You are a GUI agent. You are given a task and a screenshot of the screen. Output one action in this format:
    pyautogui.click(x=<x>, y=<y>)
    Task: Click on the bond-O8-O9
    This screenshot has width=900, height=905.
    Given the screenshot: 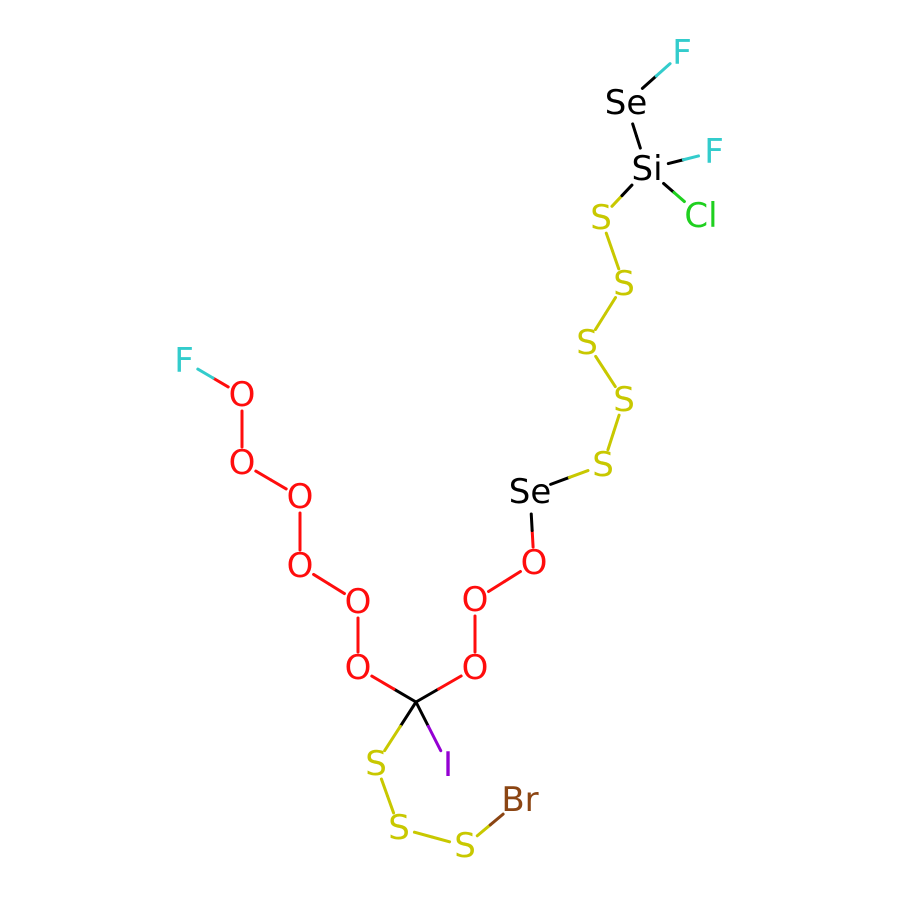 What is the action you would take?
    pyautogui.click(x=504, y=581)
    